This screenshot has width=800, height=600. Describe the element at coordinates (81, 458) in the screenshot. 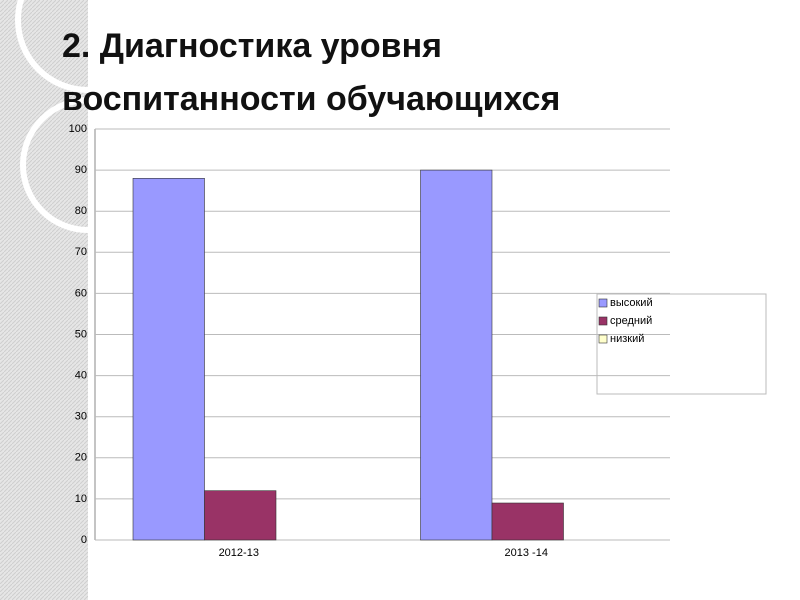

I see `y-tick-label: 20` at that location.